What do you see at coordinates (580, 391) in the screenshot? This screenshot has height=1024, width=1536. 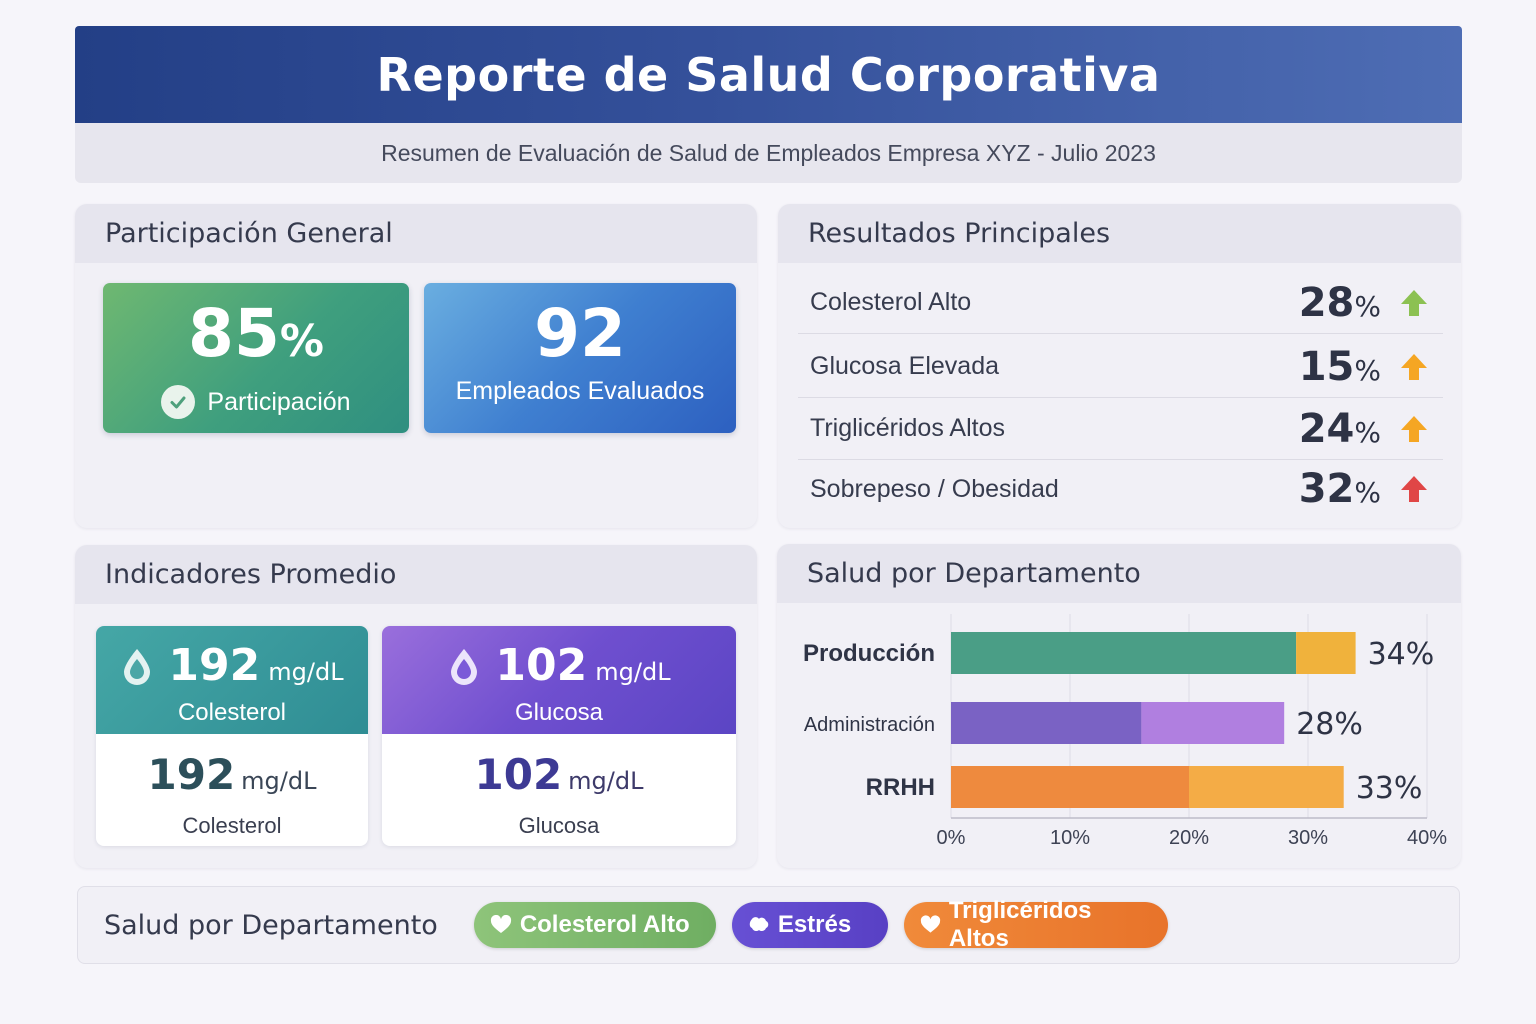 I see `employees-evaluated-label: Empleados Evaluados` at bounding box center [580, 391].